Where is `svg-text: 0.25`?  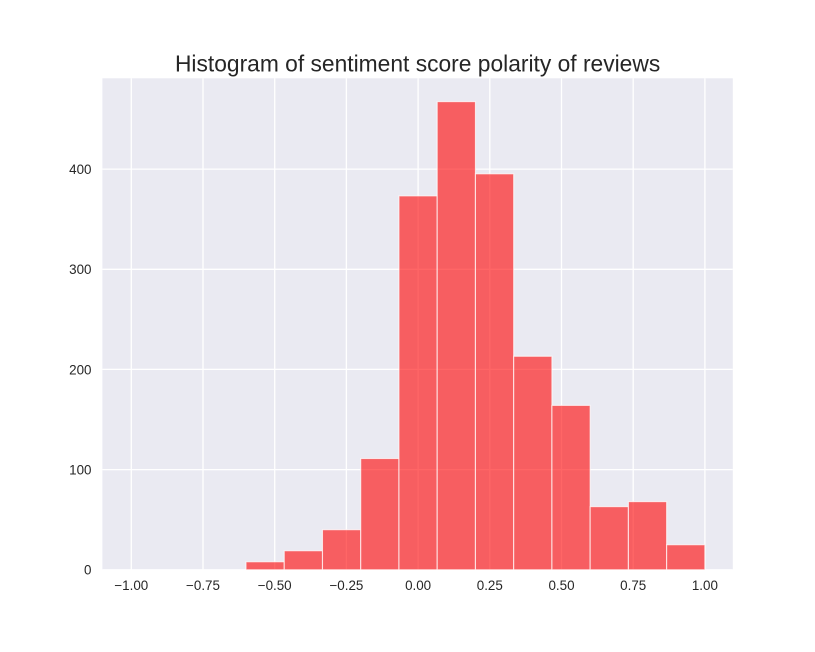 svg-text: 0.25 is located at coordinates (490, 585).